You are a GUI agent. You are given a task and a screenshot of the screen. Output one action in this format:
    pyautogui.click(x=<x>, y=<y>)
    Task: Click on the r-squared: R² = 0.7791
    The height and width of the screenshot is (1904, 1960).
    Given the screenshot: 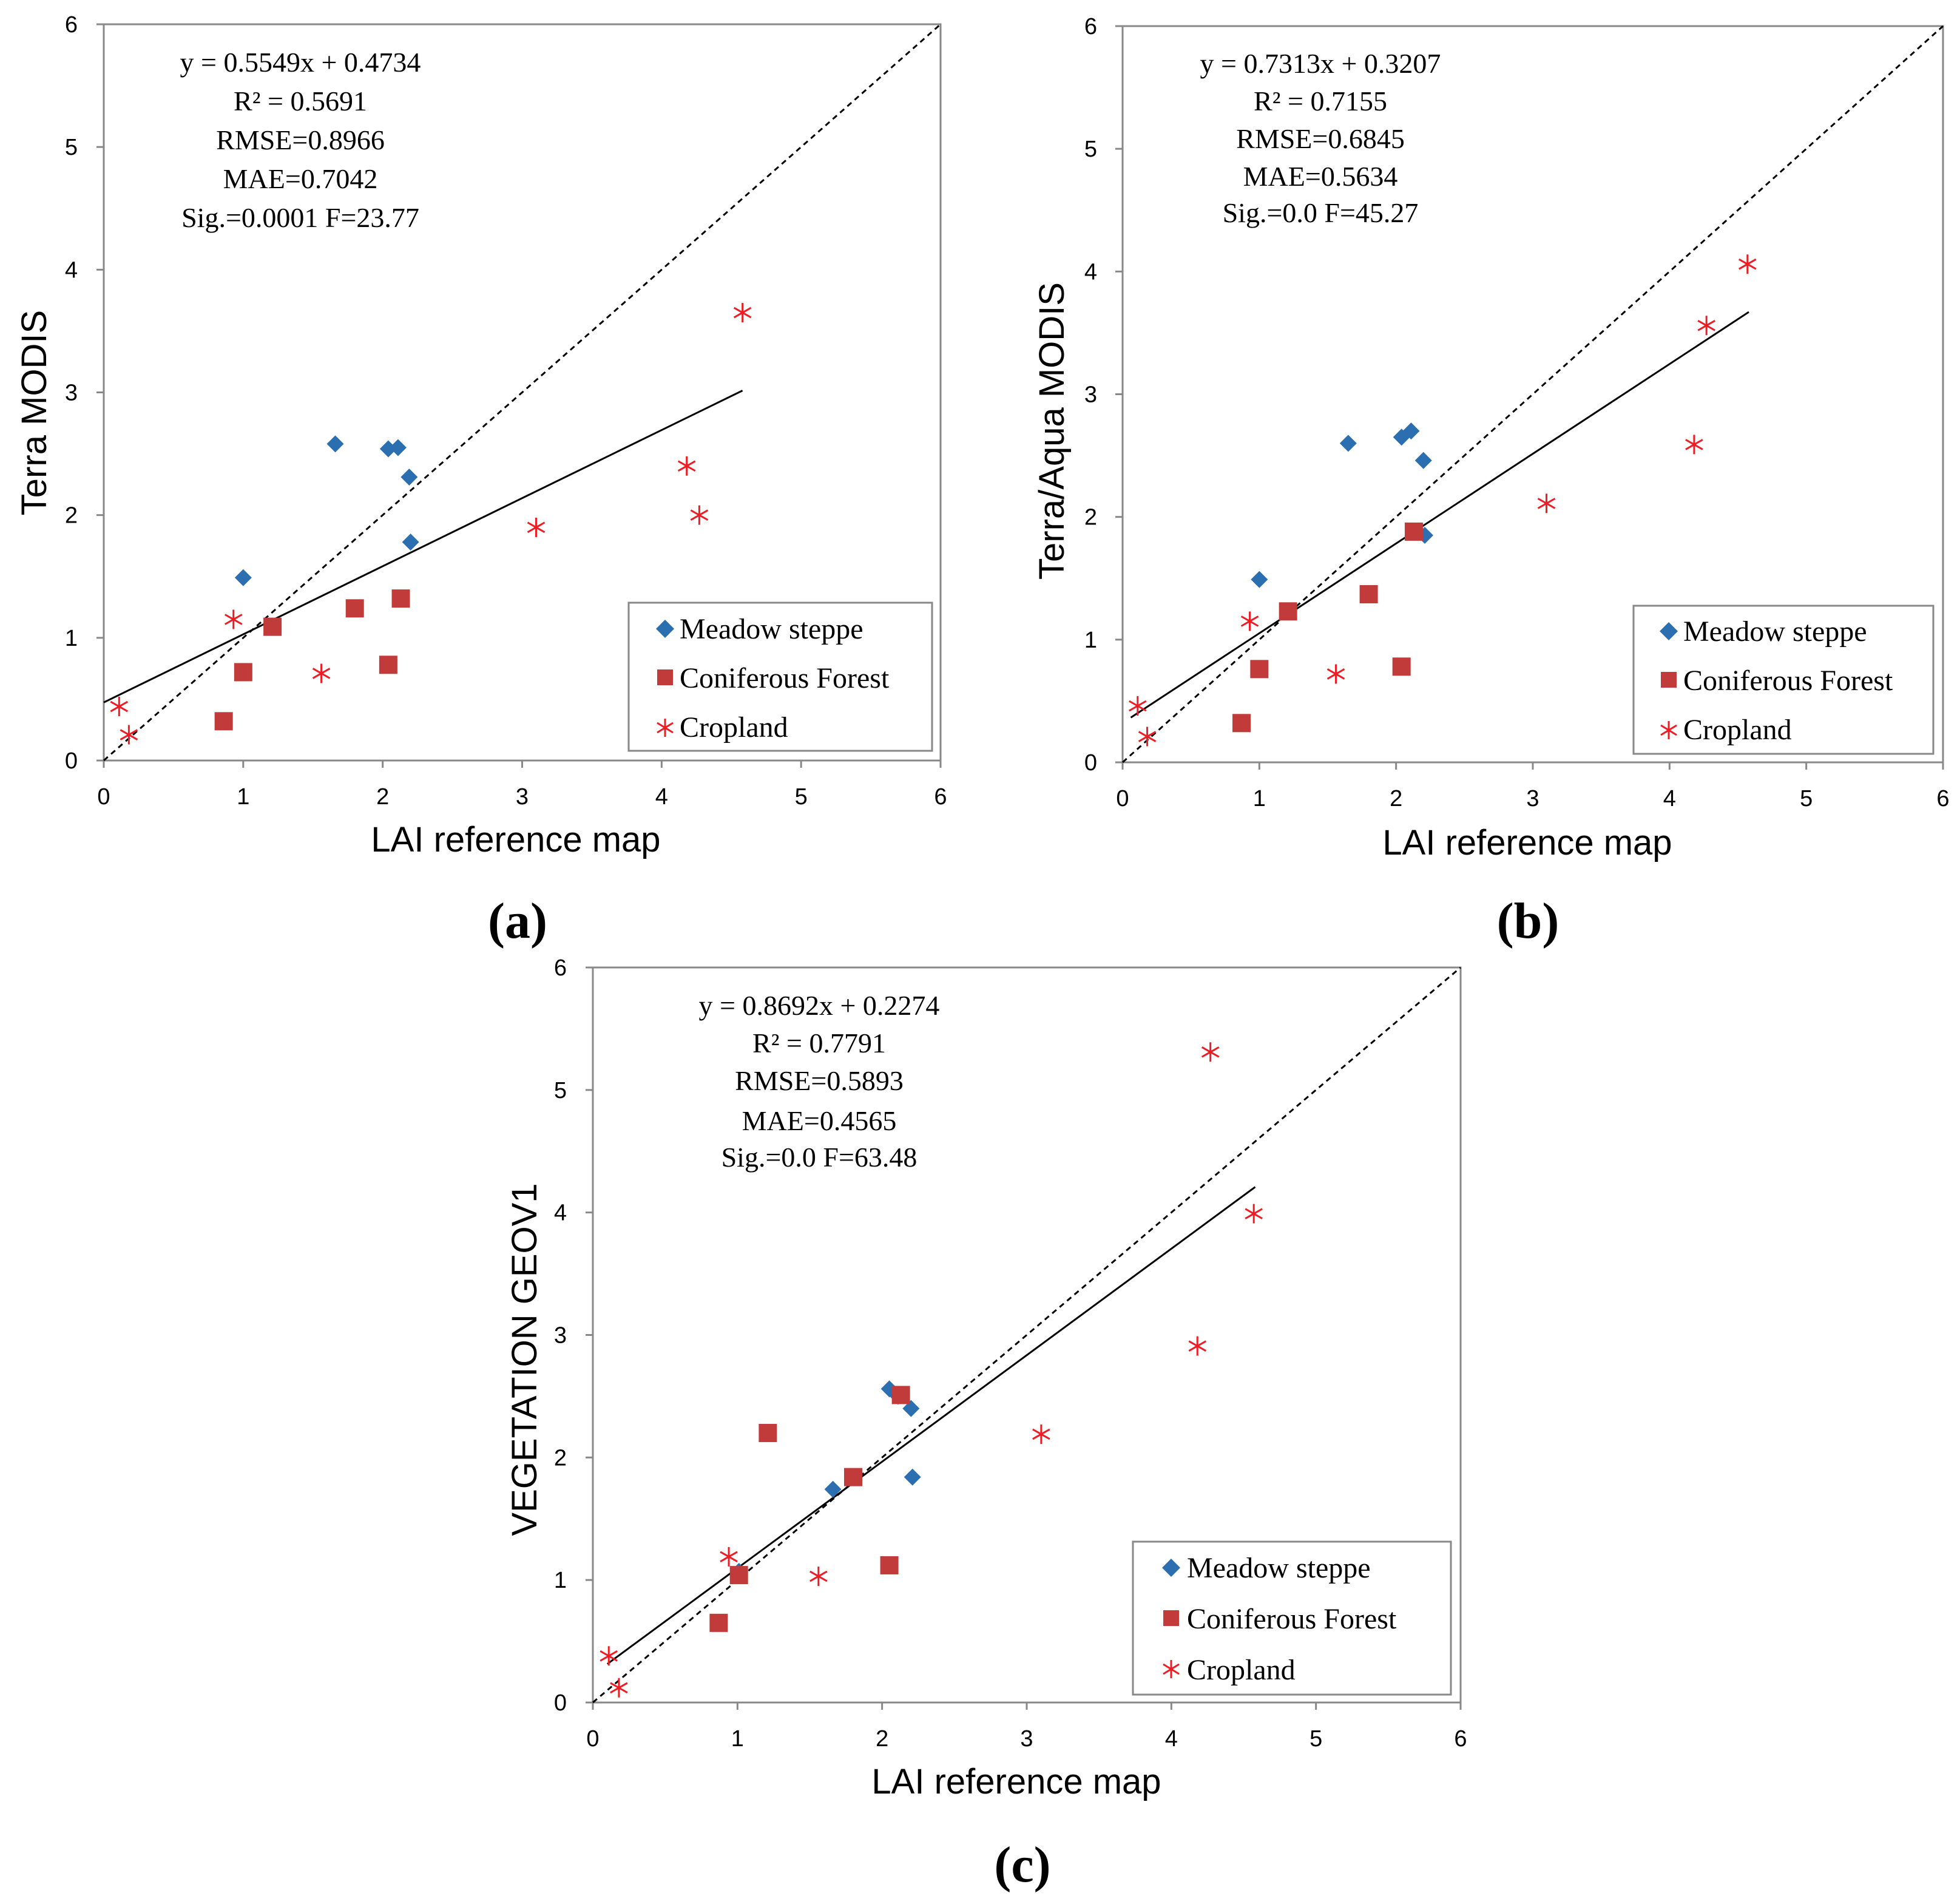 What is the action you would take?
    pyautogui.click(x=819, y=1043)
    